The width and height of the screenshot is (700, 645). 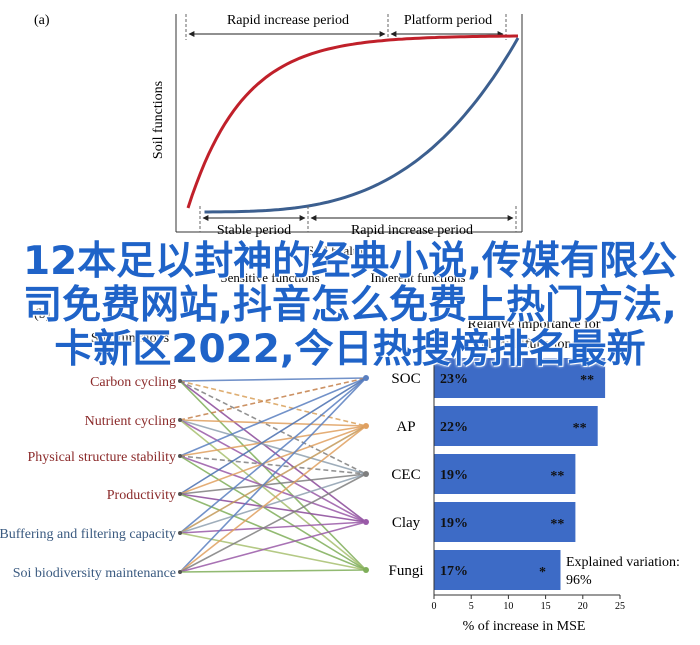 I want to click on bar-value-0: 23%, so click(x=454, y=379).